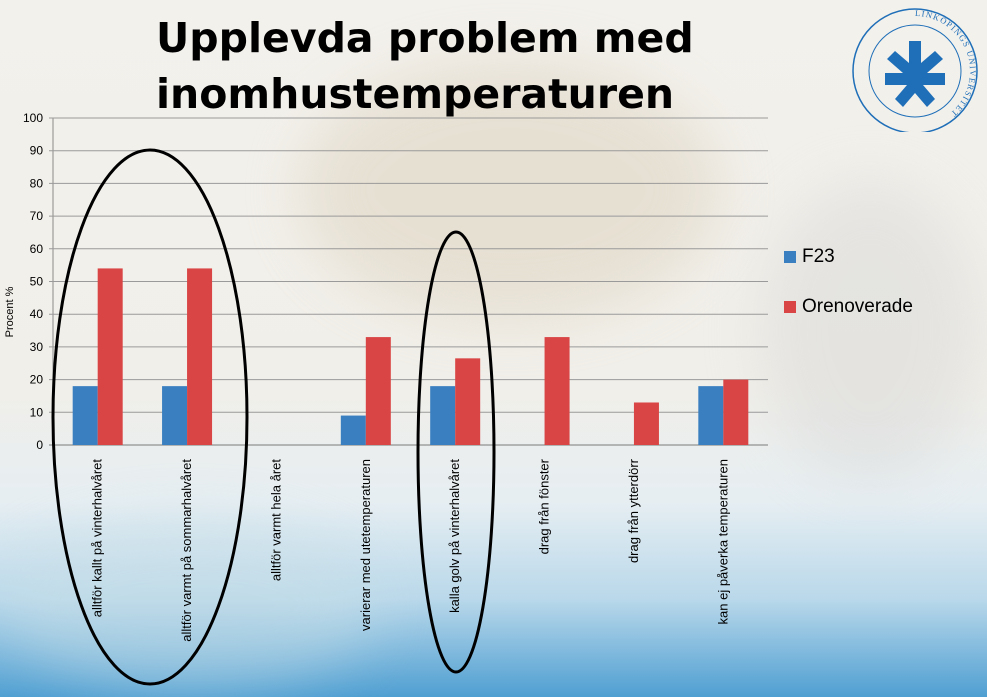 The height and width of the screenshot is (697, 987). I want to click on slide-title: Upplevda problem med inomhustemperaturen, so click(425, 66).